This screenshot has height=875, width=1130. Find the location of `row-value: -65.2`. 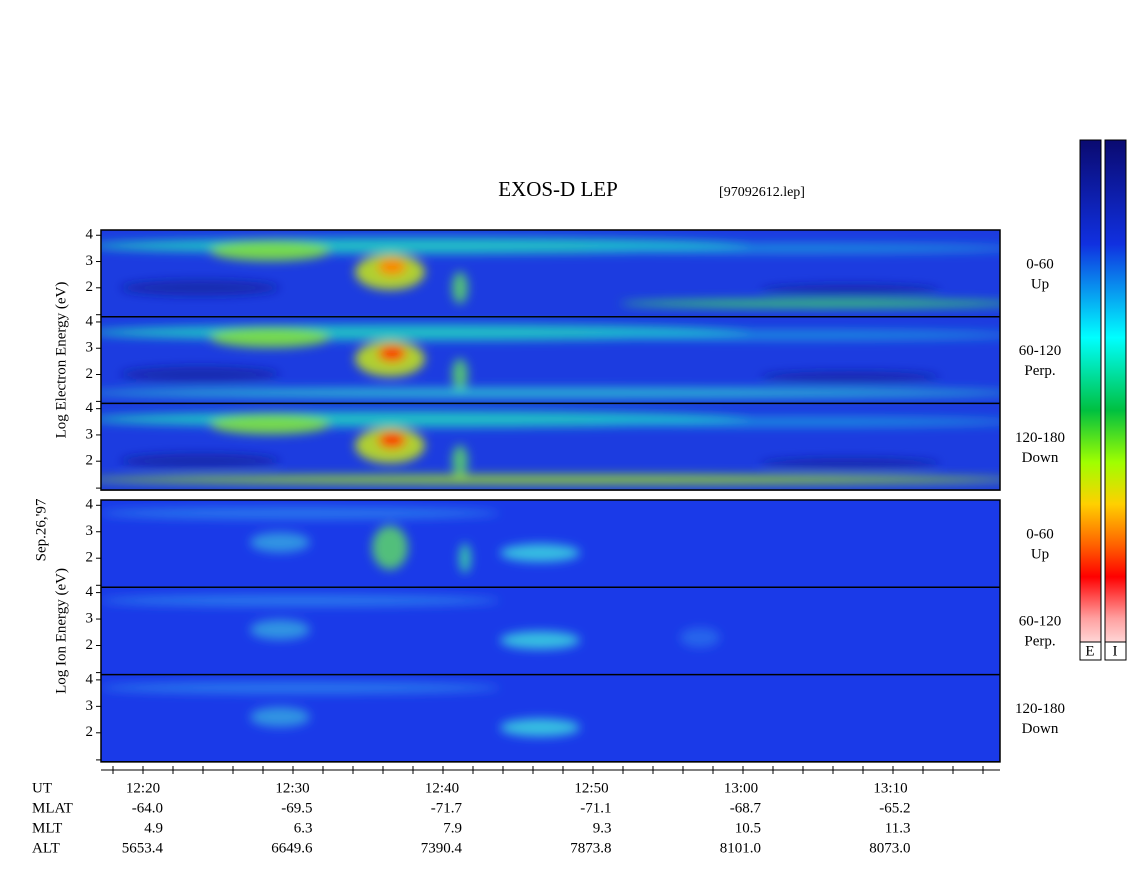

row-value: -65.2 is located at coordinates (894, 808).